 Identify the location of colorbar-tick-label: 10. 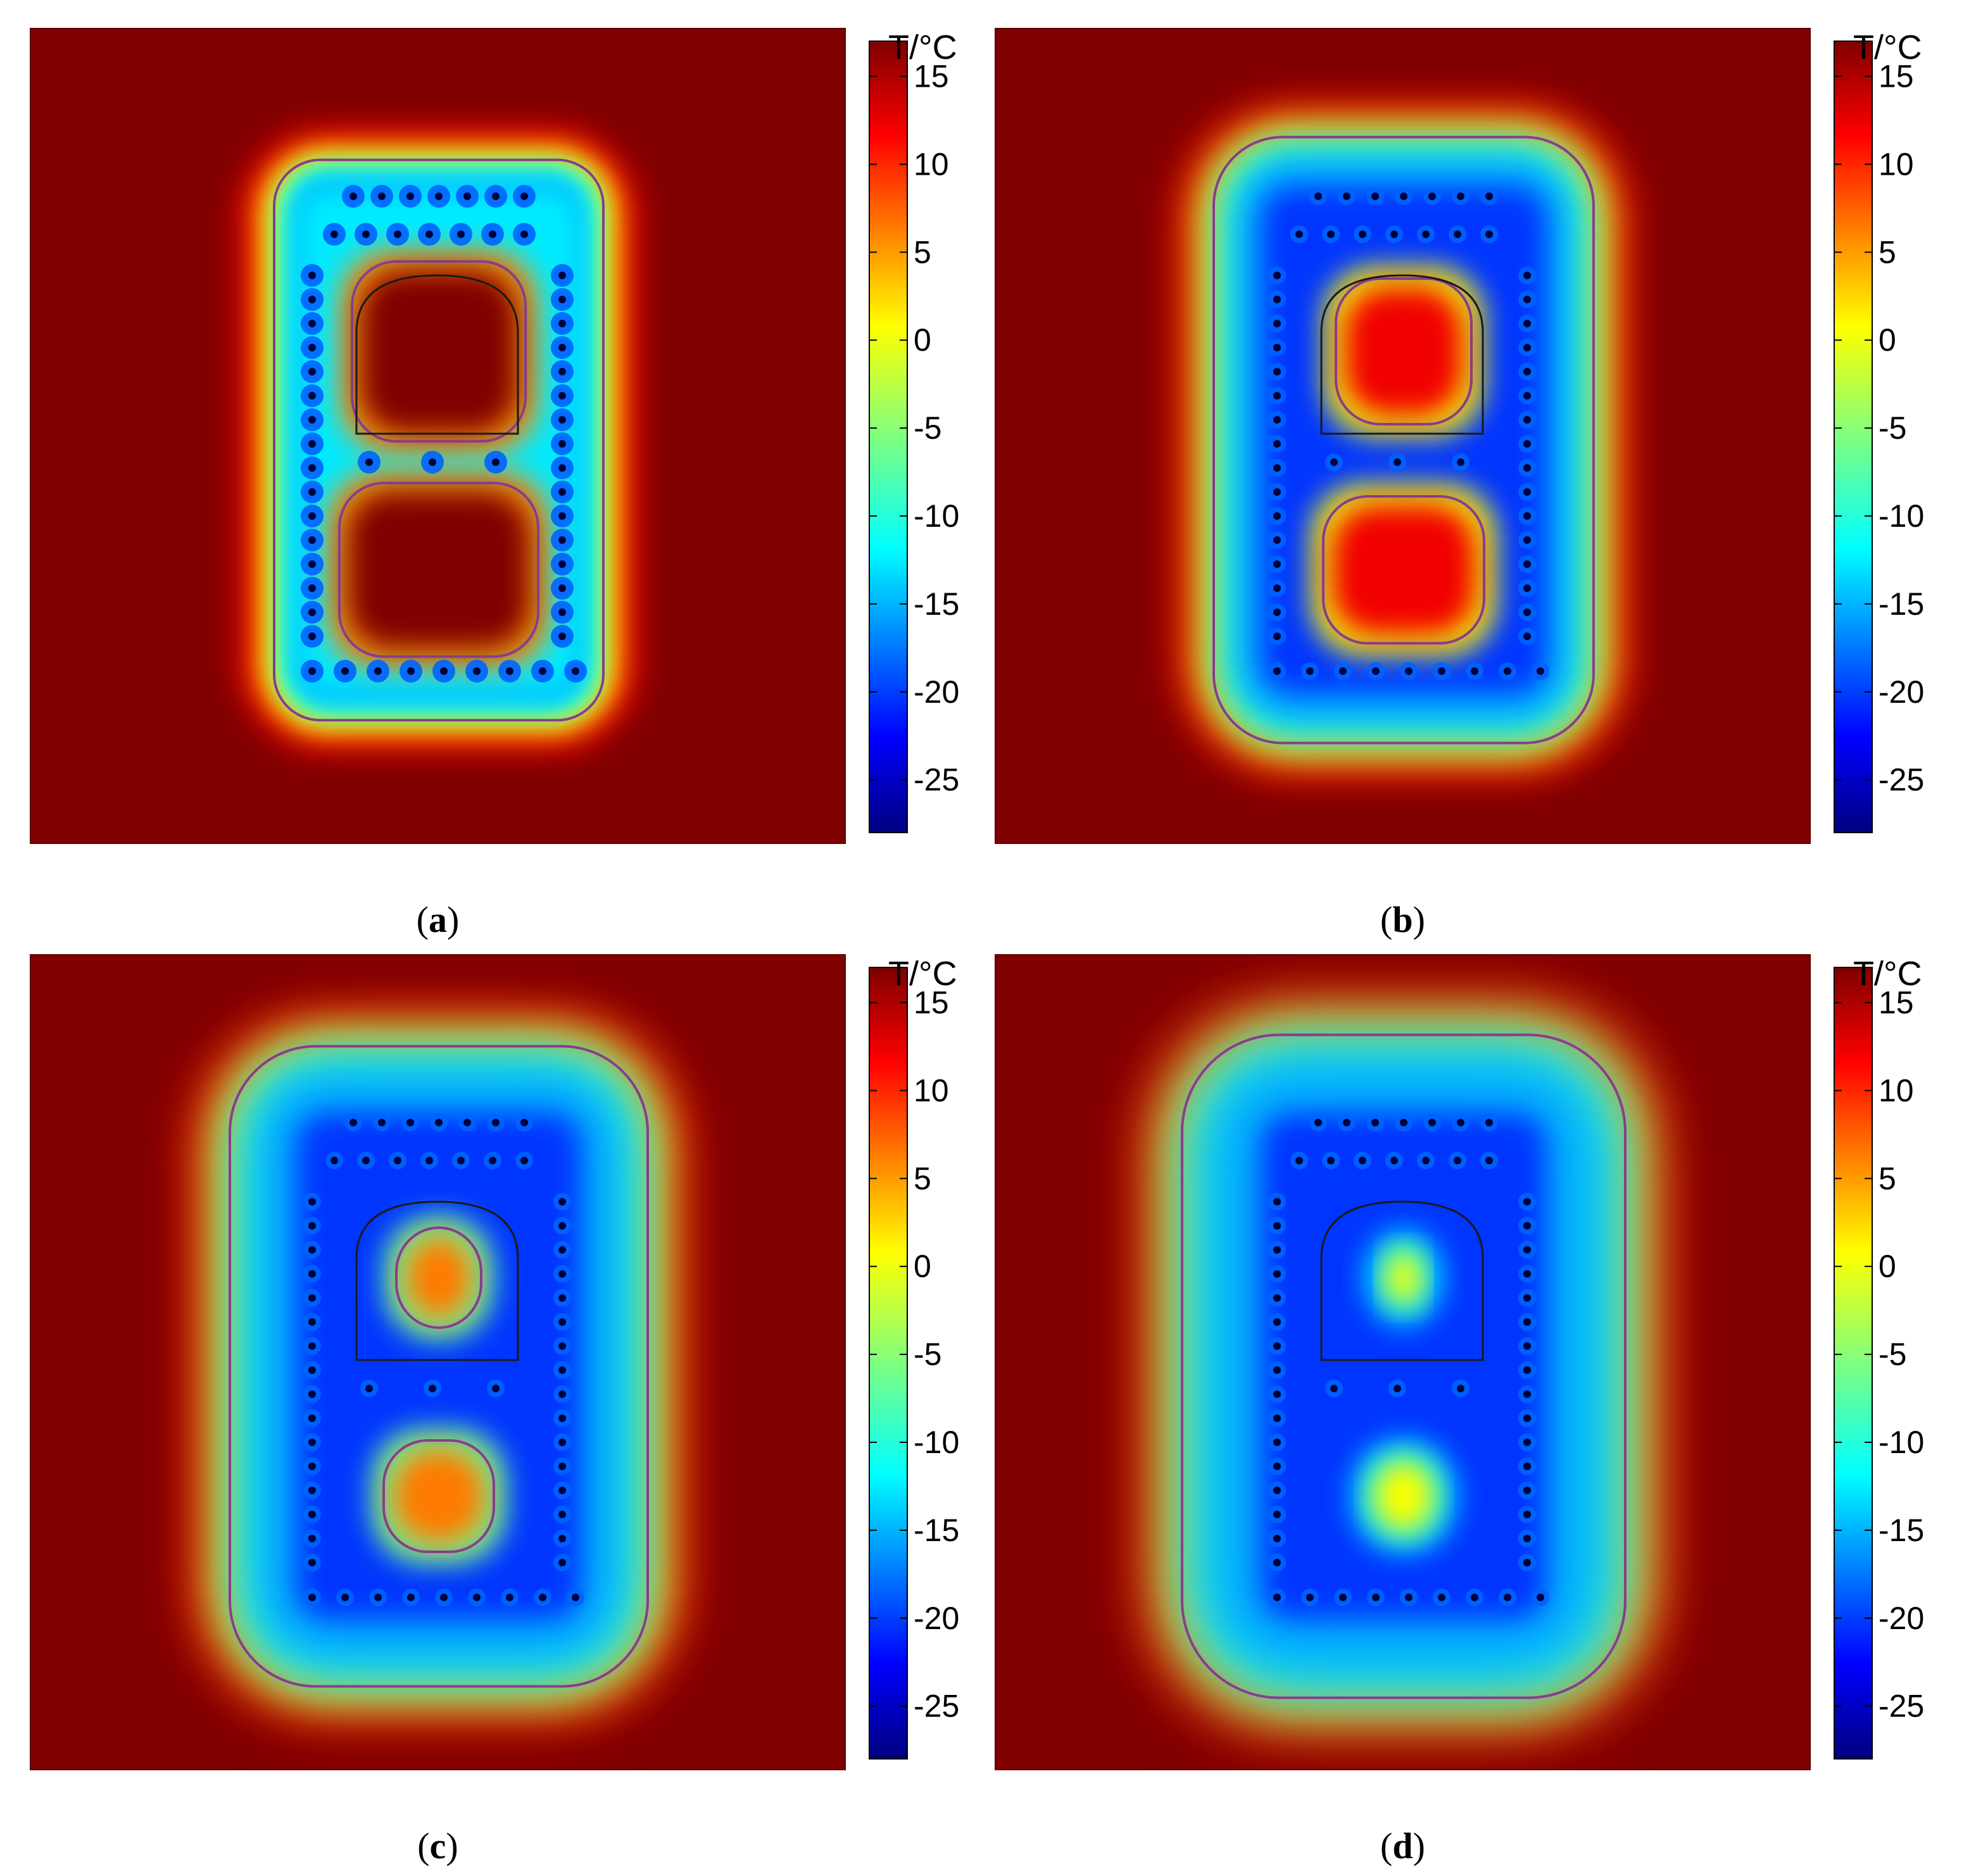
(931, 1090).